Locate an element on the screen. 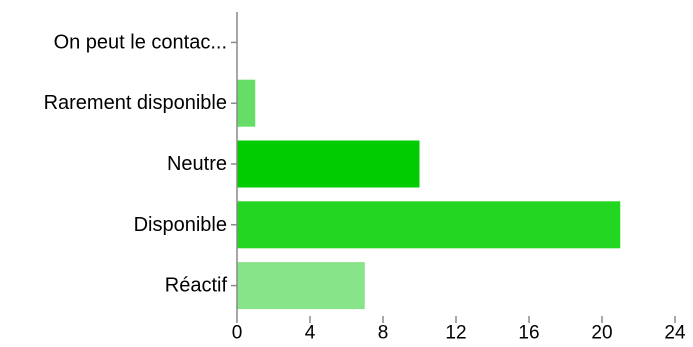  x-tick-label: 4 is located at coordinates (310, 333).